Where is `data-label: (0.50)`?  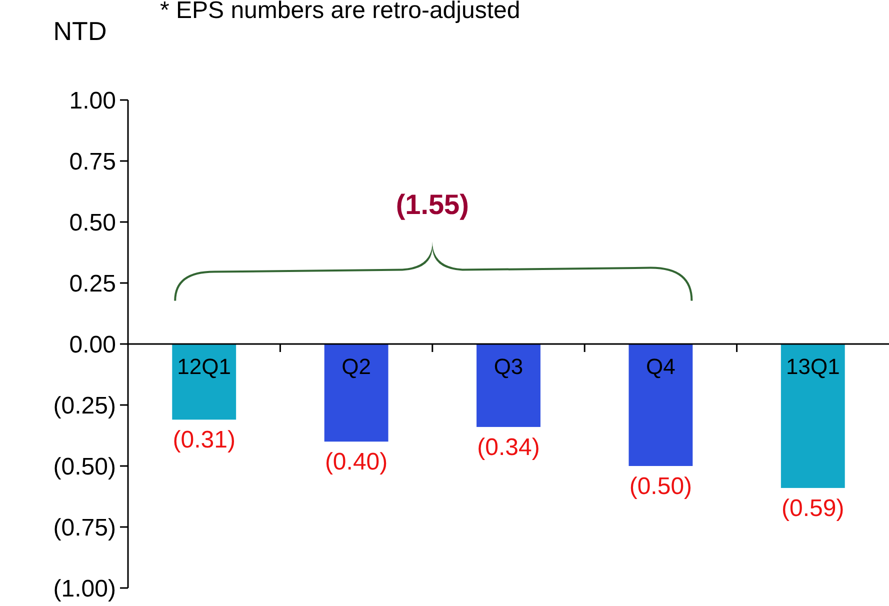
data-label: (0.50) is located at coordinates (660, 486).